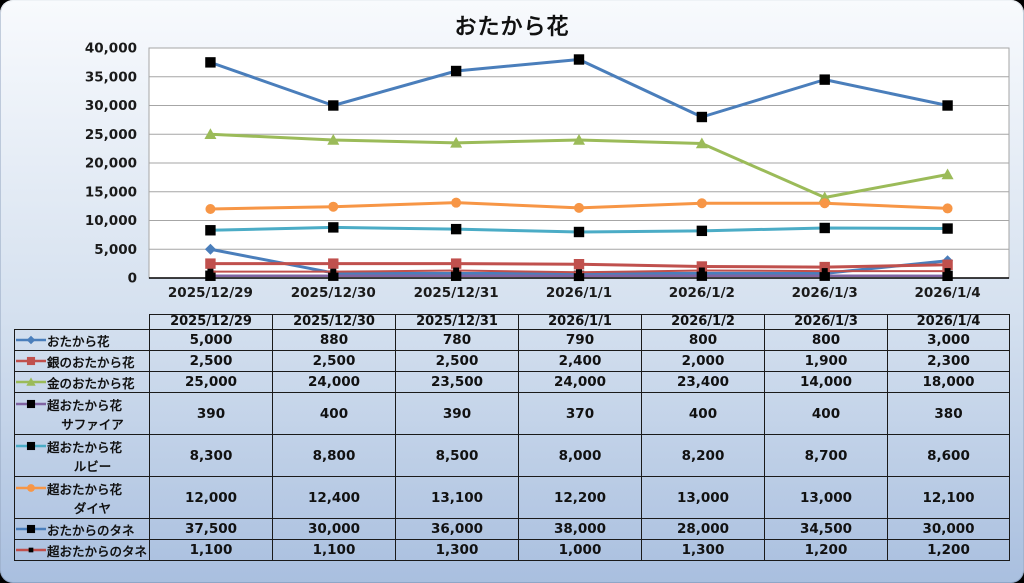 The width and height of the screenshot is (1024, 583). What do you see at coordinates (111, 221) in the screenshot?
I see `y-axis-tick-label: 10,000` at bounding box center [111, 221].